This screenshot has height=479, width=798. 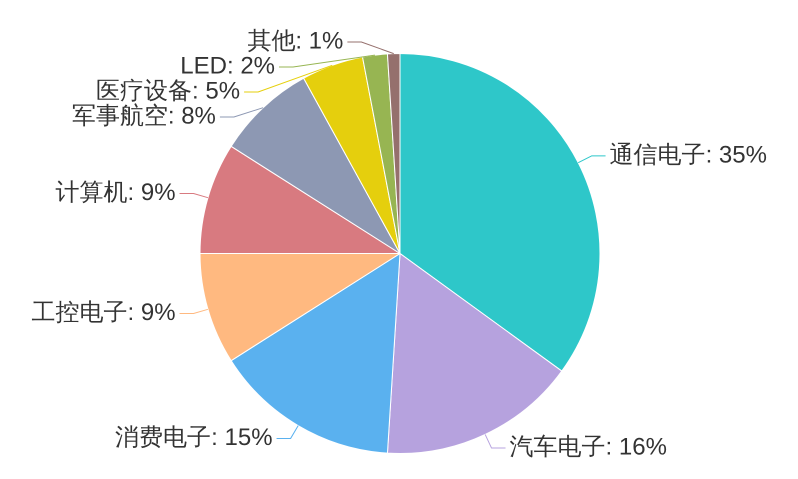 I want to click on slice-label: 计算机: 9%, so click(x=116, y=192).